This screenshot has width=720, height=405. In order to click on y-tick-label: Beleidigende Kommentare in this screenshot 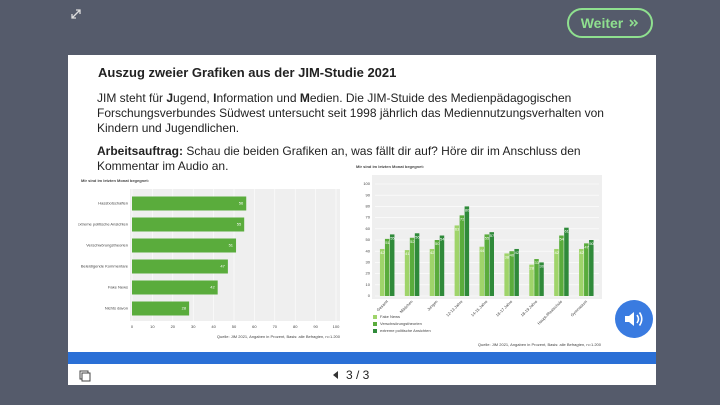, I will do `click(105, 266)`.